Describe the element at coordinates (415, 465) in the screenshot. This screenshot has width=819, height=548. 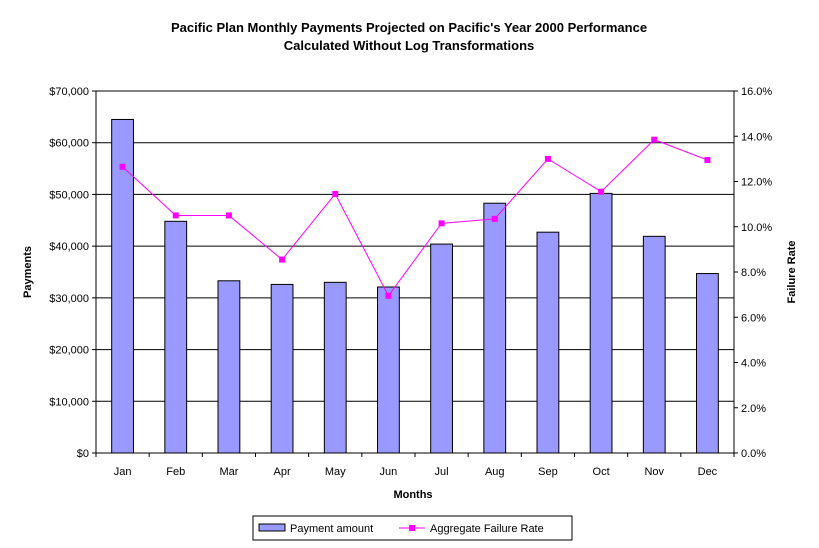
I see `x-axis-ticks: Jan Feb Mar Apr May Jun Jul Aug Sep Oct Nov Dec` at that location.